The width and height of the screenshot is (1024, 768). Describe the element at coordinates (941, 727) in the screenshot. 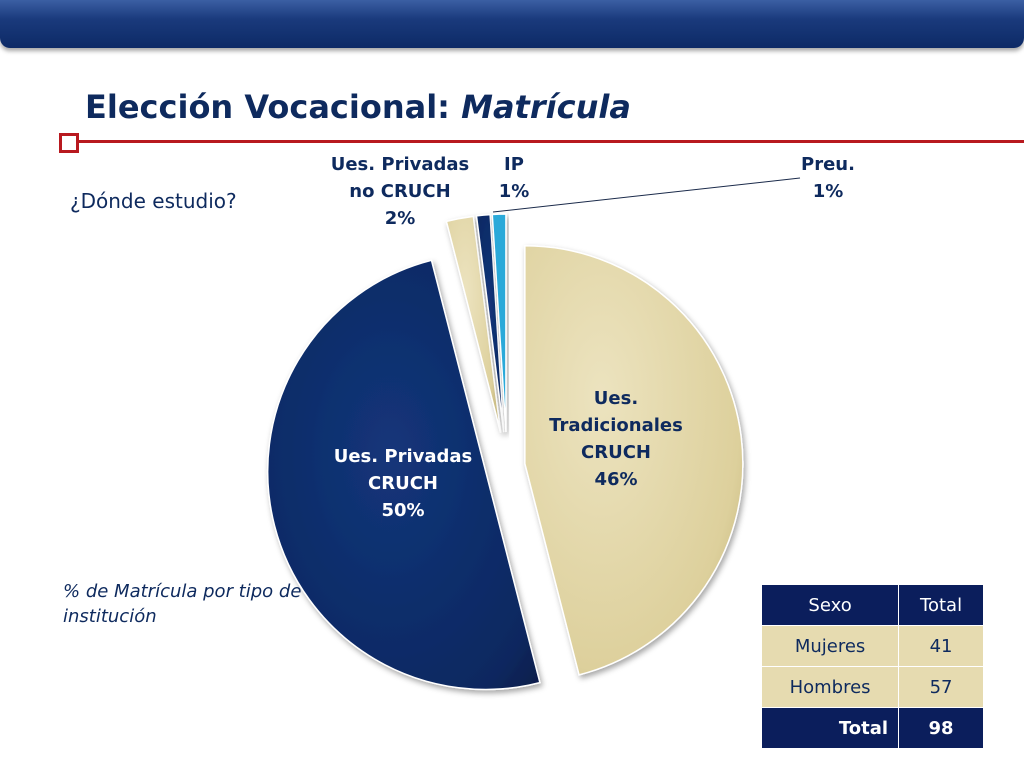

I see `table-footer-value: 98` at that location.